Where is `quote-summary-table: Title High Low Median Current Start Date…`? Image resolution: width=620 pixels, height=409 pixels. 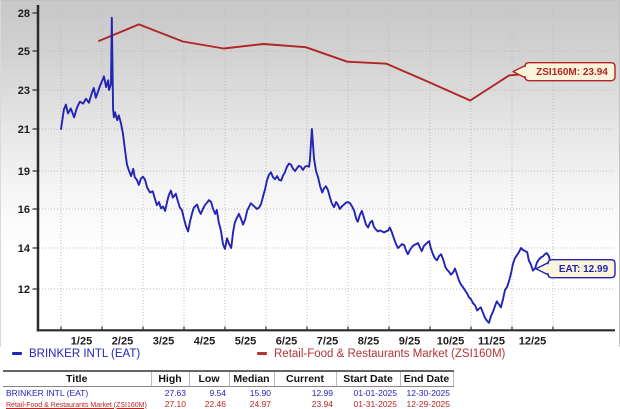
quote-summary-table: Title High Low Median Current Start Date… is located at coordinates (228, 389).